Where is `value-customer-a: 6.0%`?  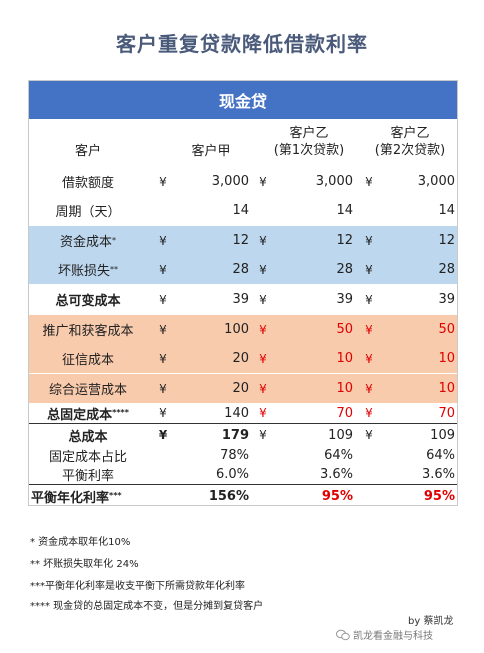 value-customer-a: 6.0% is located at coordinates (232, 474).